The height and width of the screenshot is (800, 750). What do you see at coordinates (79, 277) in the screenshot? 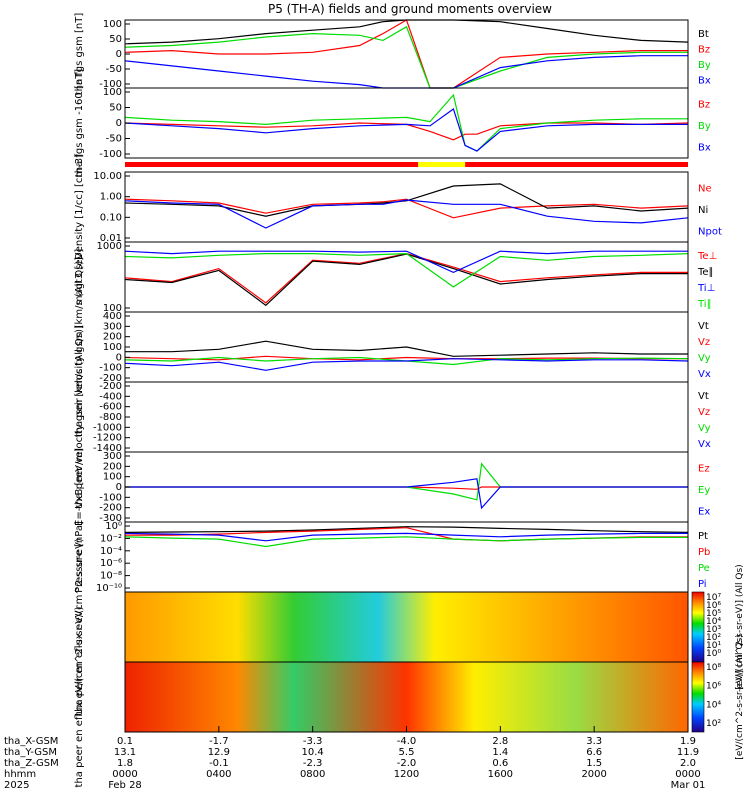
I see `panel-ylabel: magt3 [eV]` at bounding box center [79, 277].